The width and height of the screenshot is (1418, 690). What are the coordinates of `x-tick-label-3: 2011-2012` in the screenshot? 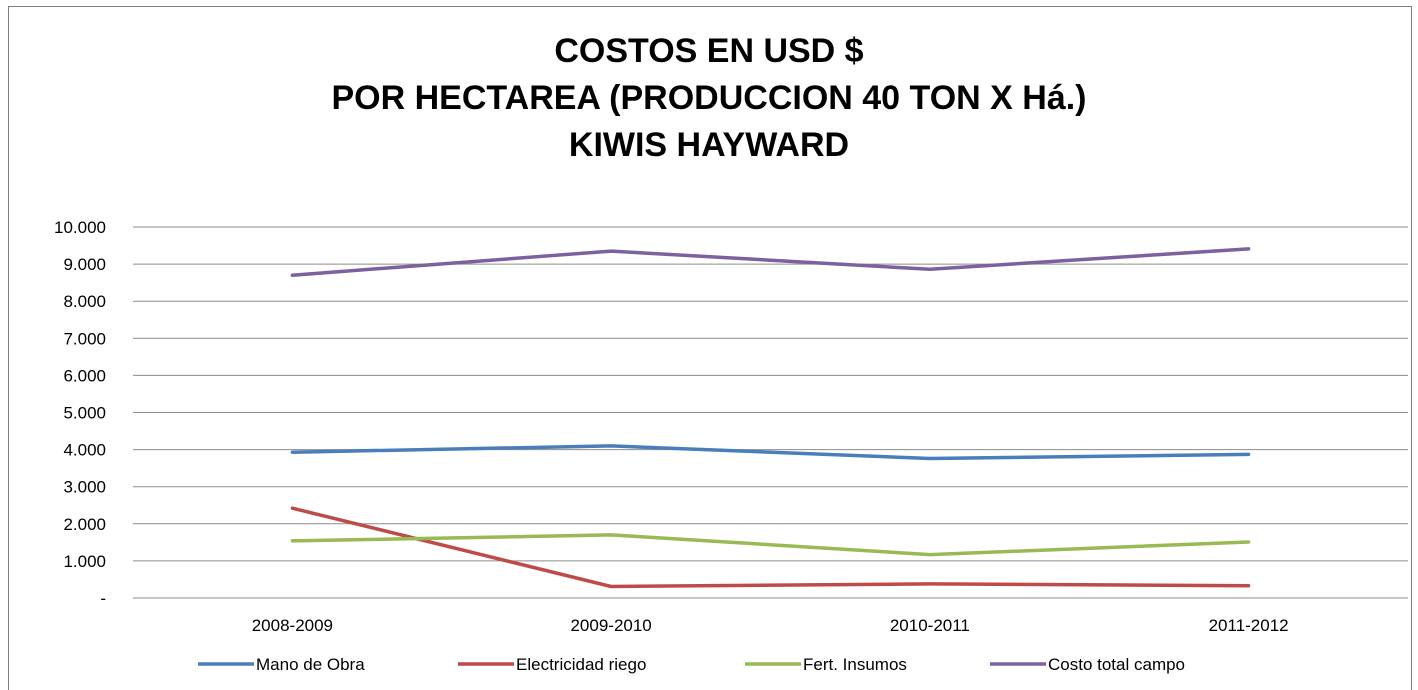 It's located at (1249, 625).